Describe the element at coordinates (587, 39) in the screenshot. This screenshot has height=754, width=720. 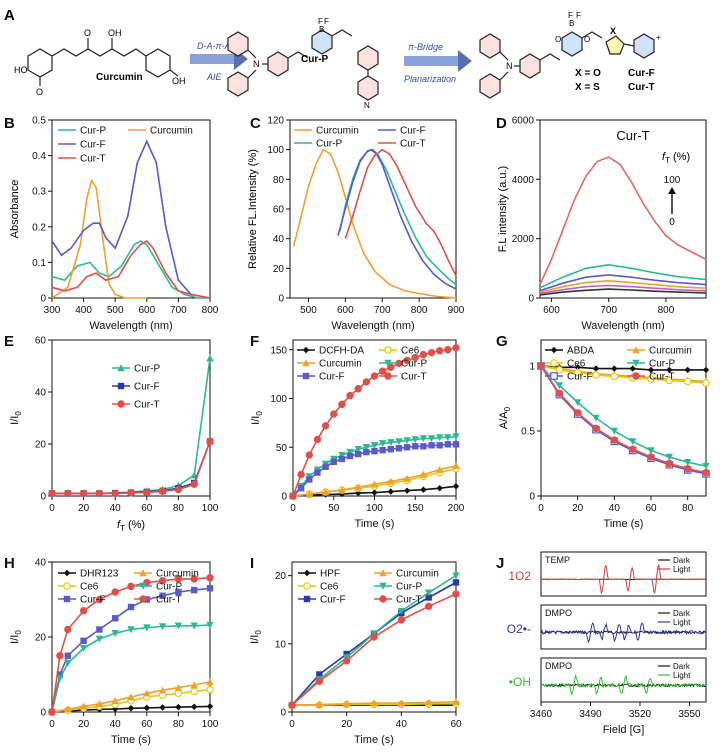
I see `atom-label: O` at that location.